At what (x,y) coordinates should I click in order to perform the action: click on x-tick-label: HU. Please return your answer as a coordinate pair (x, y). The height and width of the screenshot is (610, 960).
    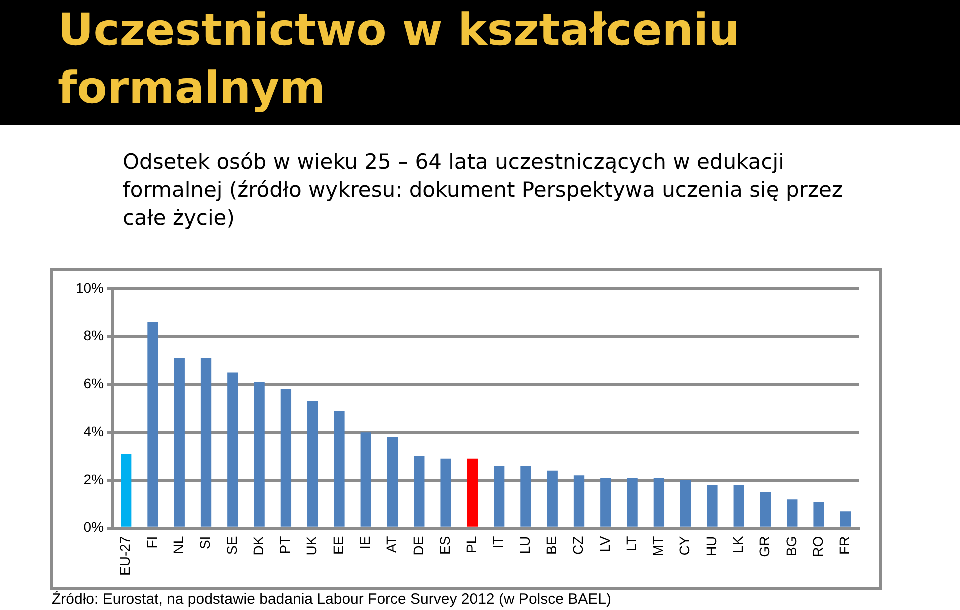
    Looking at the image, I should click on (711, 546).